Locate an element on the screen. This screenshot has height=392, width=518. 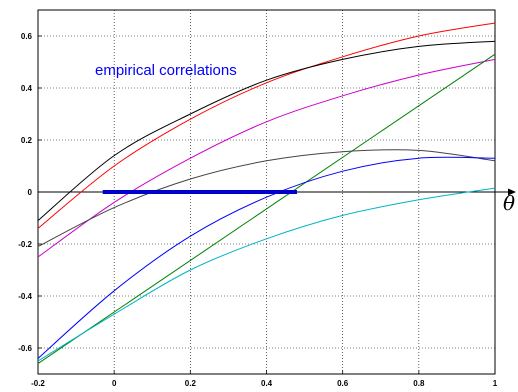
y-tick-label: 0.2 is located at coordinates (27, 140).